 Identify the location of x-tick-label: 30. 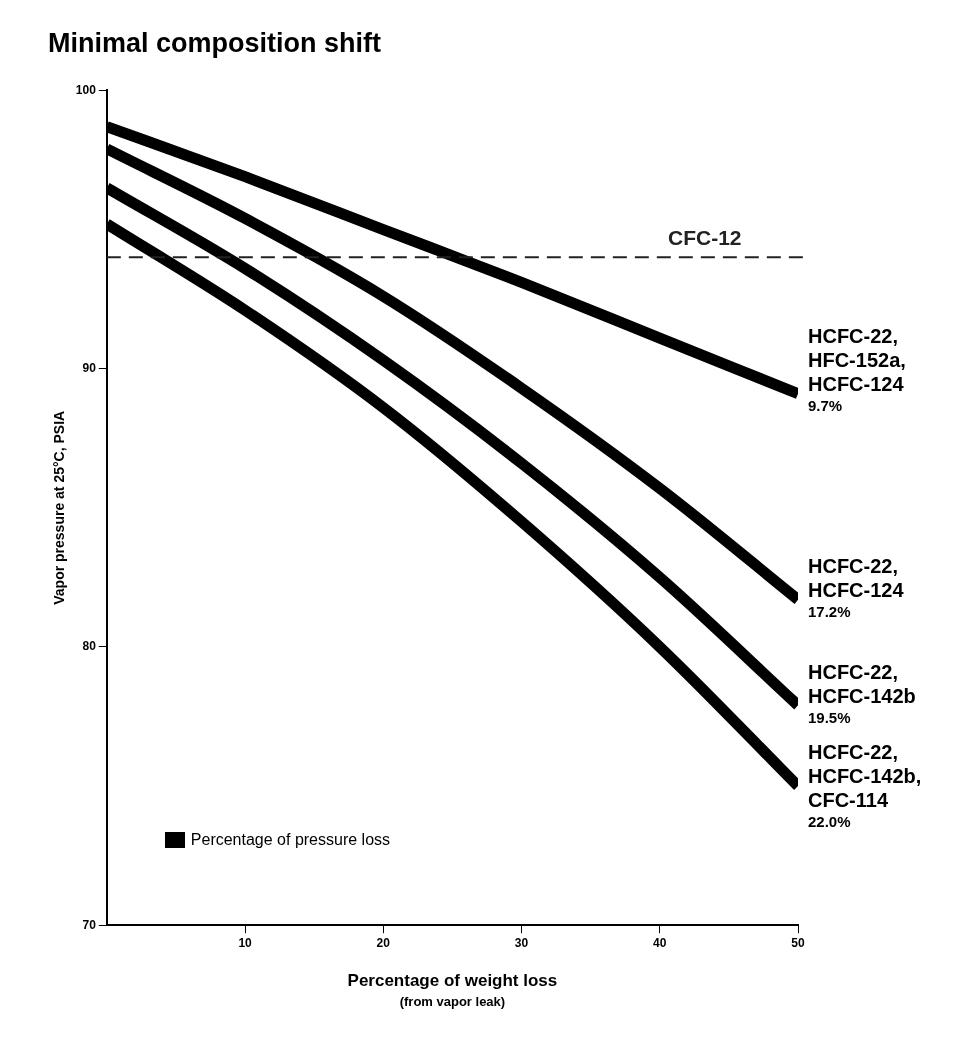
(521, 942).